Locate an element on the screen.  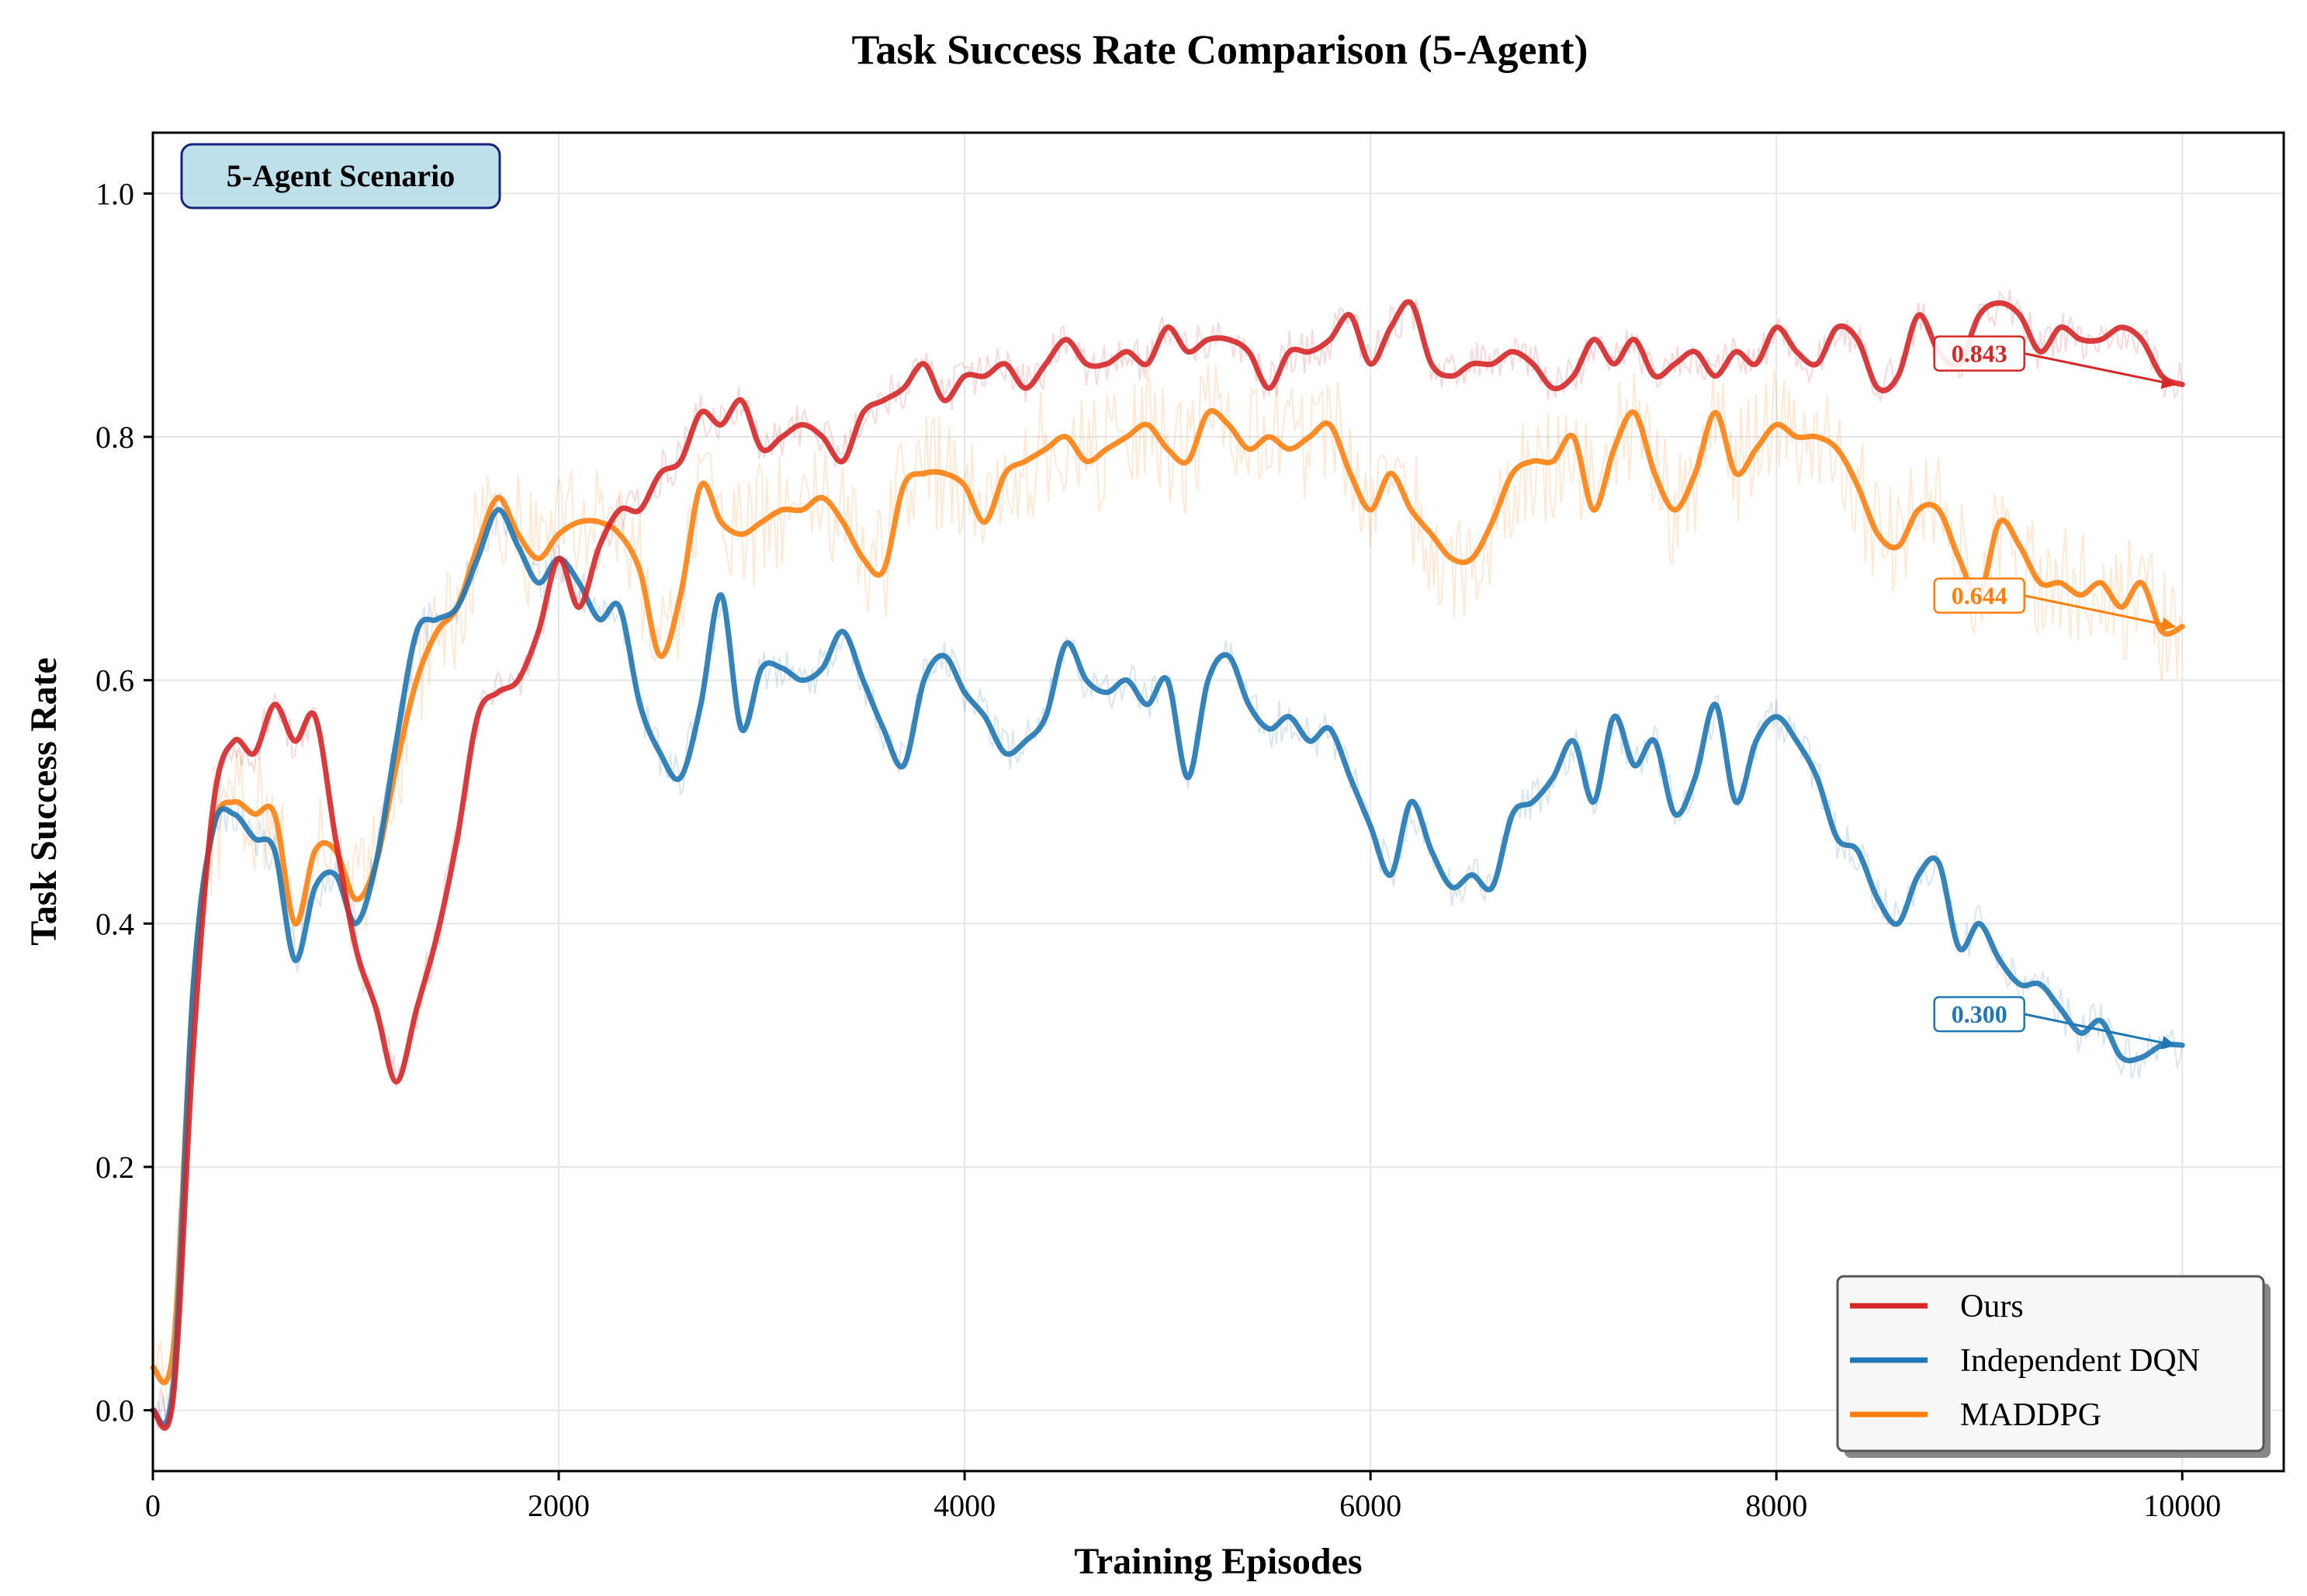
x-tick-label: 6000 is located at coordinates (1370, 1505).